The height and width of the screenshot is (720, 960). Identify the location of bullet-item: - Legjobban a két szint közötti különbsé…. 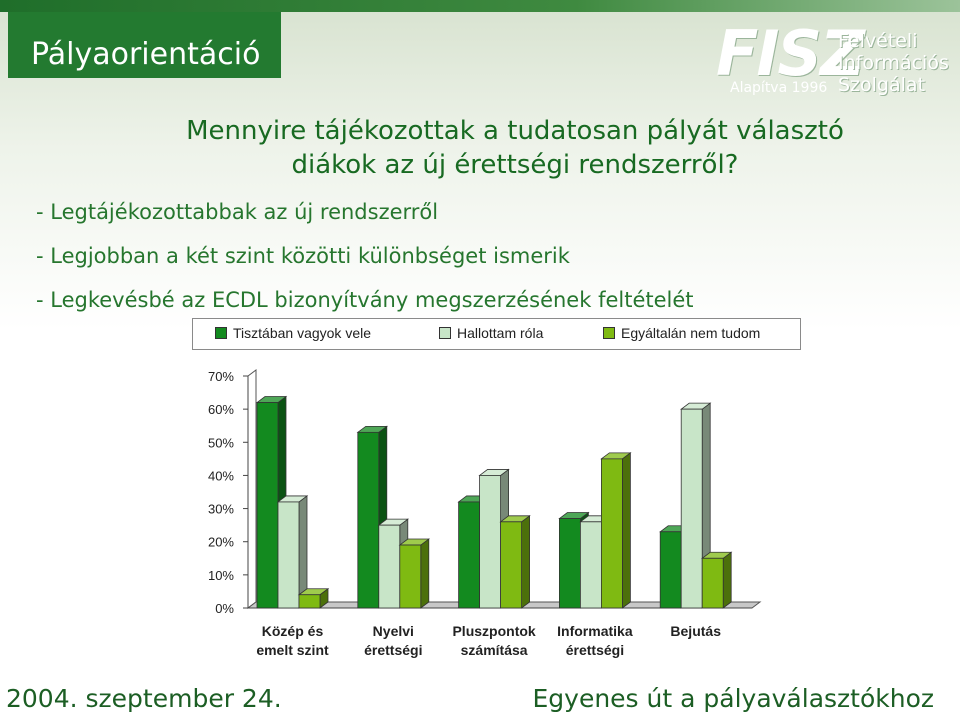
(303, 256).